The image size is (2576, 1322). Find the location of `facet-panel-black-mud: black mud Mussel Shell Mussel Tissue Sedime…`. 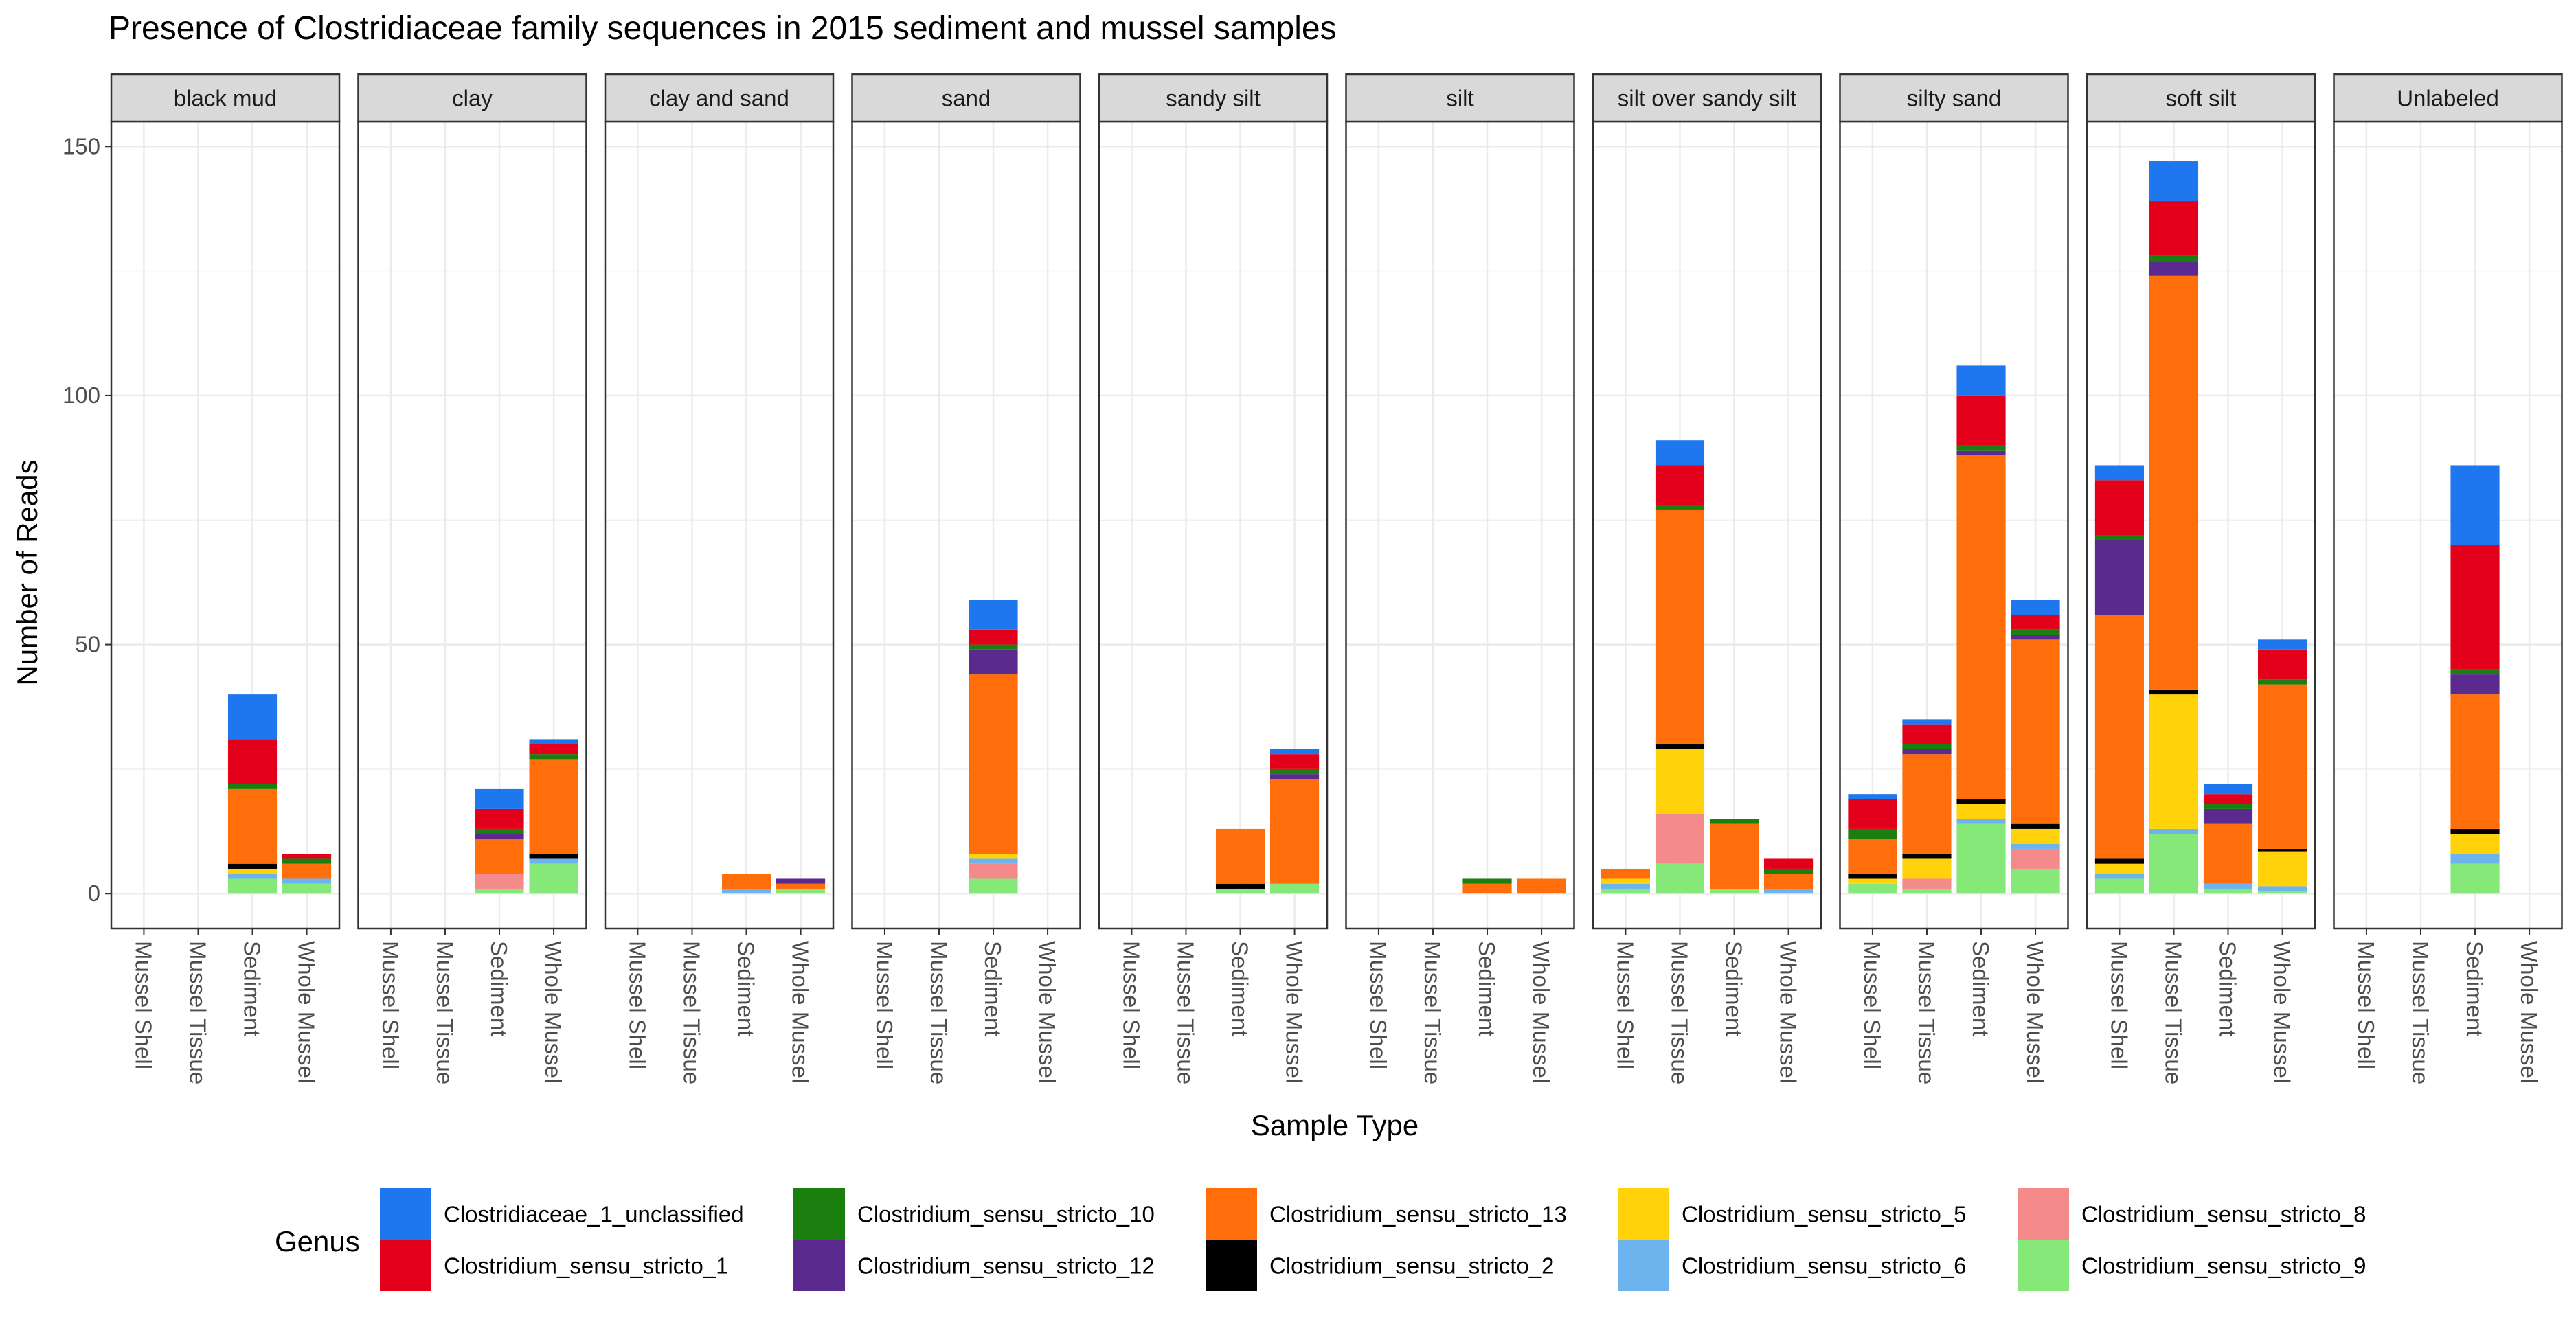

facet-panel-black-mud: black mud Mussel Shell Mussel Tissue Sedime… is located at coordinates (225, 578).